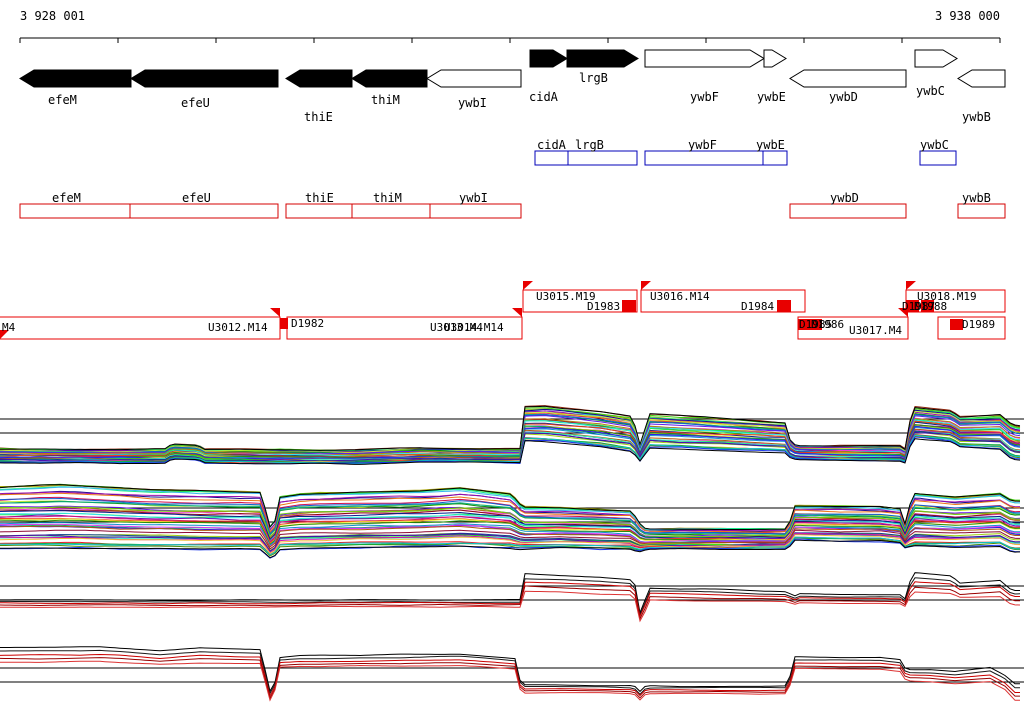 This screenshot has width=1024, height=714. I want to click on expression-track-1-forward-all-conditions, so click(512, 435).